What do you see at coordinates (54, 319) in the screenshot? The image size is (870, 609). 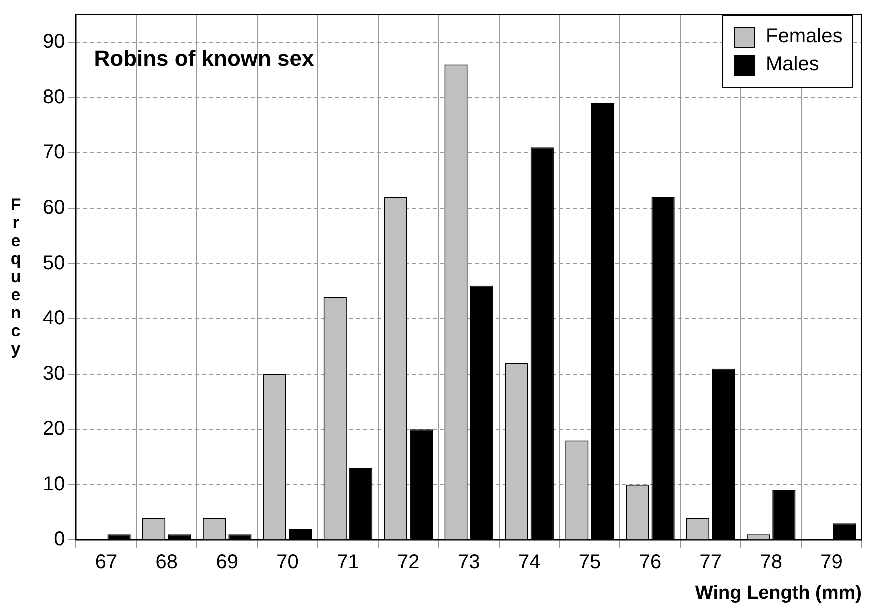 I see `y-tick-label: 40` at bounding box center [54, 319].